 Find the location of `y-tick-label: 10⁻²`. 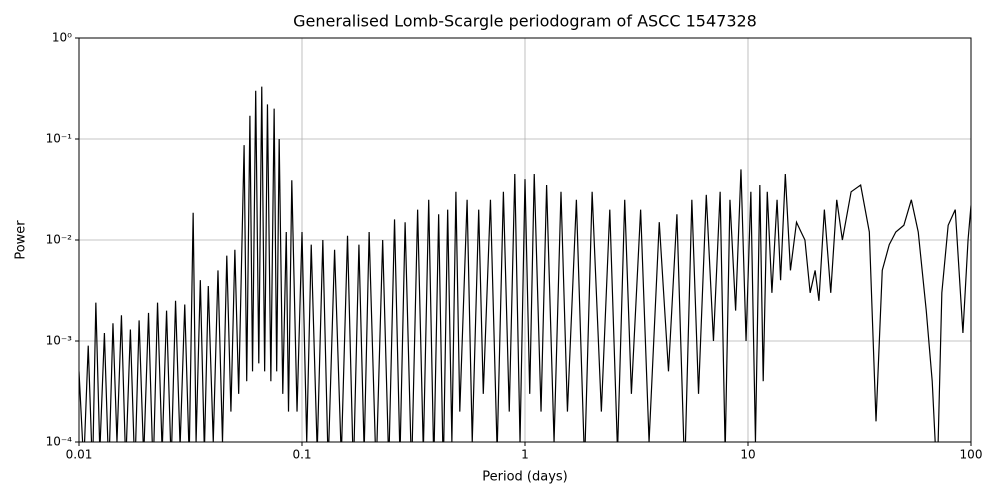

y-tick-label: 10⁻² is located at coordinates (59, 240).